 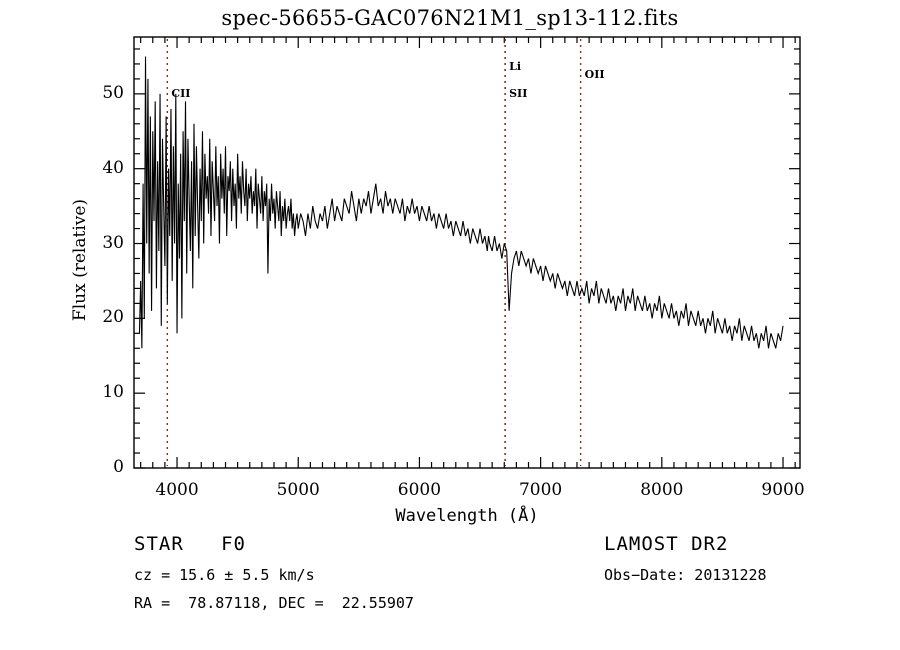 What do you see at coordinates (80, 260) in the screenshot?
I see `y-axis-label: Flux (relative)` at bounding box center [80, 260].